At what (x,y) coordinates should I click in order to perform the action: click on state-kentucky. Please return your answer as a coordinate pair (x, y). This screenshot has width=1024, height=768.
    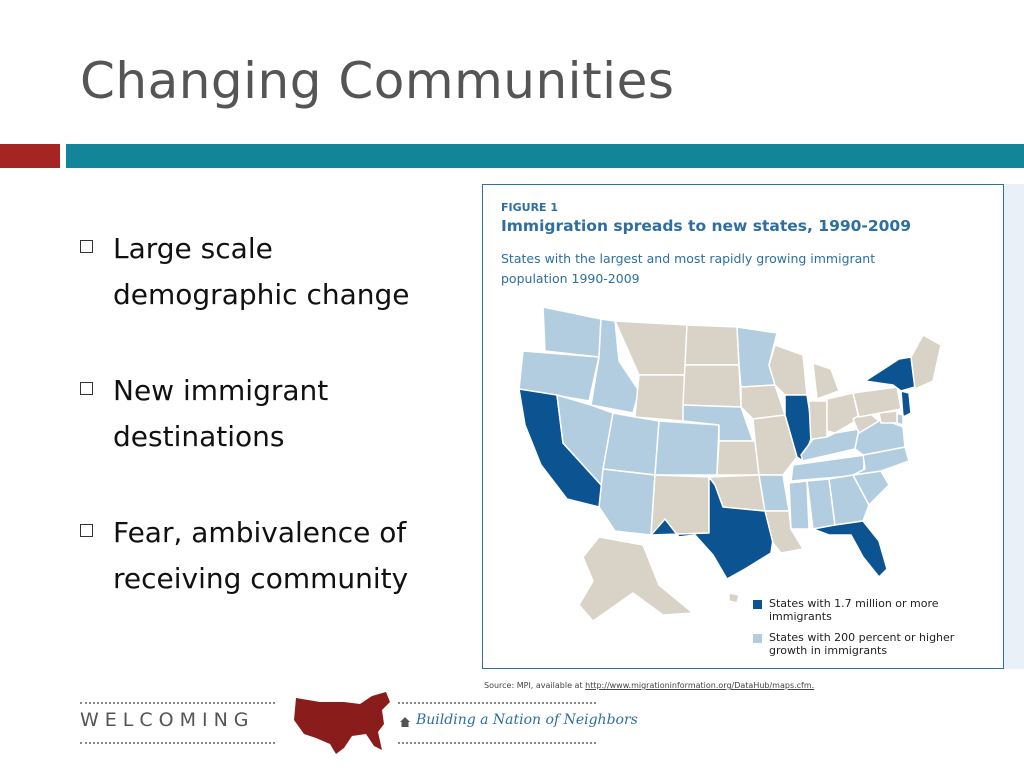
    Looking at the image, I should click on (830, 445).